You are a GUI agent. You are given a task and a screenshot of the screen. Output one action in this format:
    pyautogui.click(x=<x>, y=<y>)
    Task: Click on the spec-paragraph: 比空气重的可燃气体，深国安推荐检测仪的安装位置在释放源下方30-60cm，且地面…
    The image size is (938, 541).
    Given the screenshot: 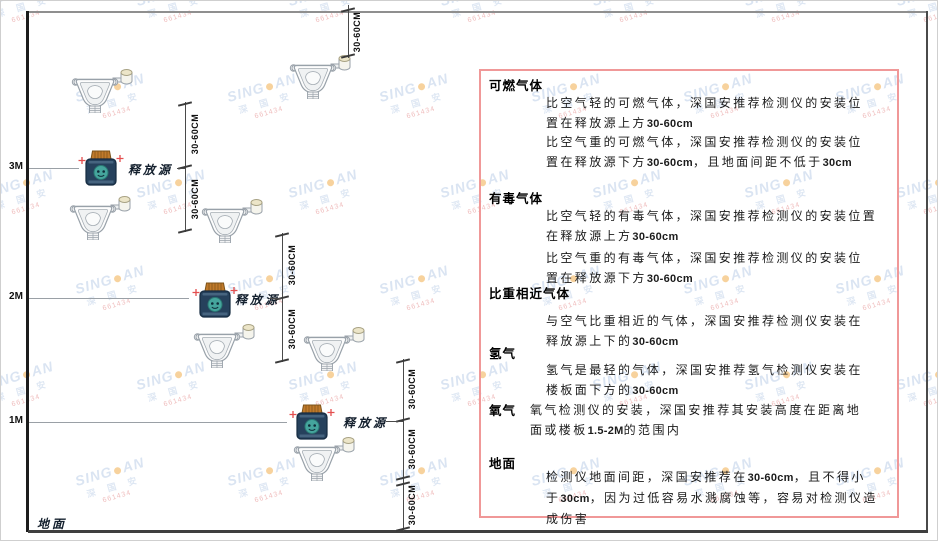 What is the action you would take?
    pyautogui.click(x=704, y=152)
    